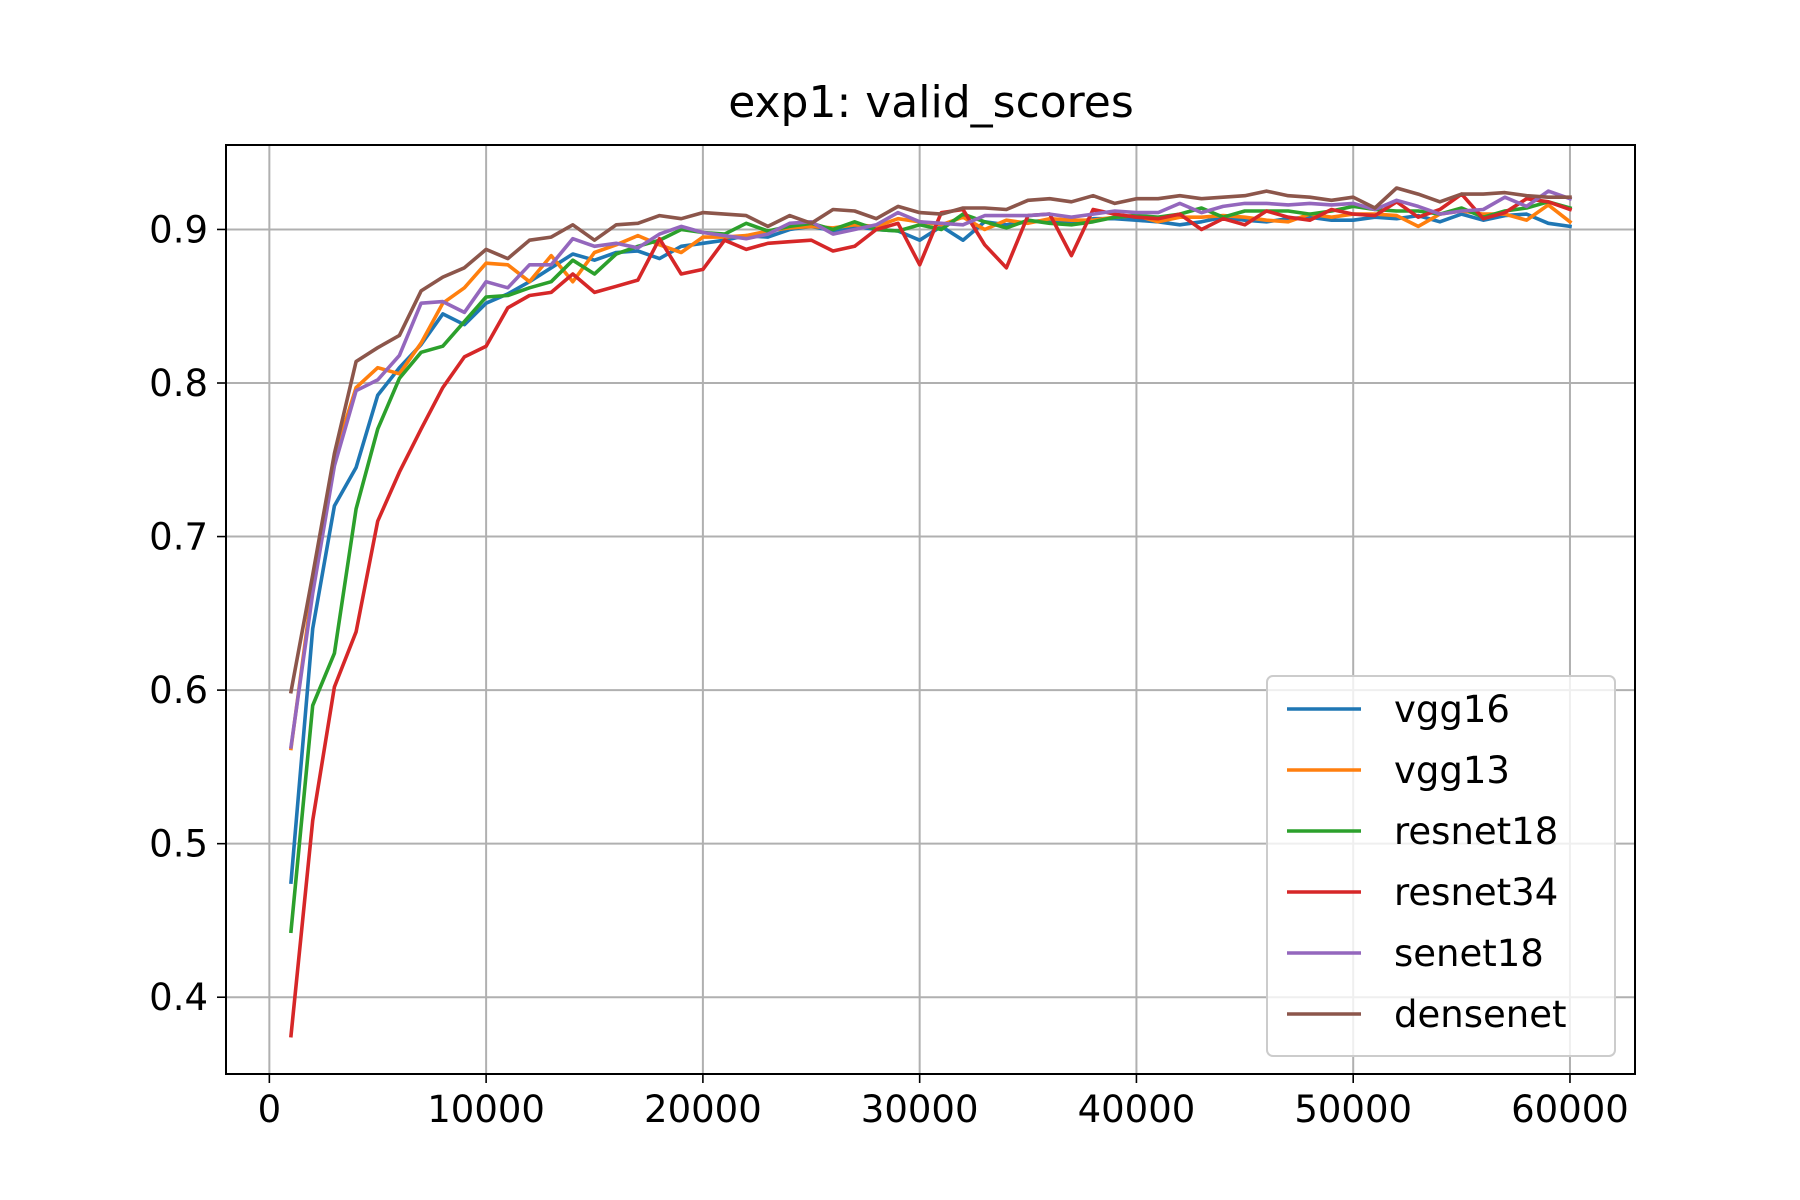  Describe the element at coordinates (920, 1109) in the screenshot. I see `x-tick-label: 30000` at that location.